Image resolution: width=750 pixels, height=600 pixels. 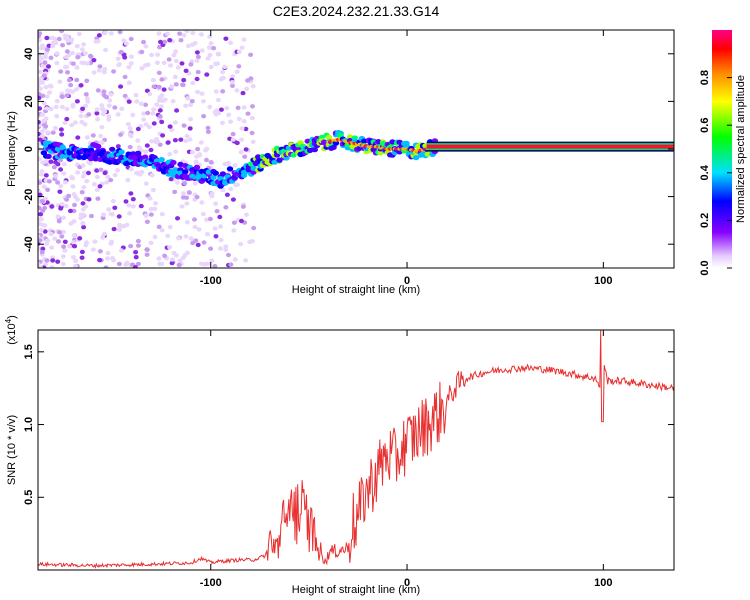 I want to click on snr-xlabel: Height of straight line (km), so click(x=356, y=590).